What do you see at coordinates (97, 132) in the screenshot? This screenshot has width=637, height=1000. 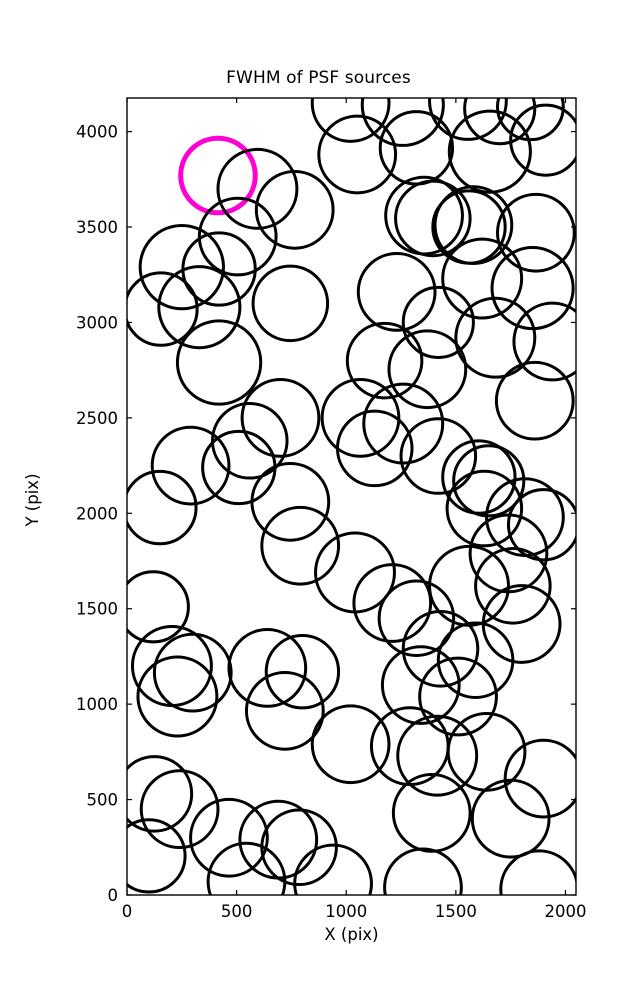 I see `y-tick-label: 4000` at bounding box center [97, 132].